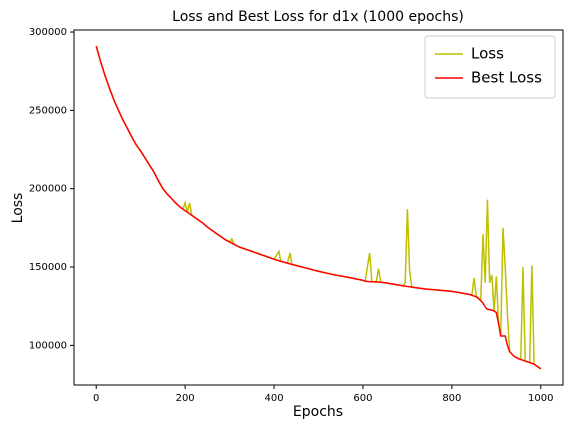  What do you see at coordinates (48, 32) in the screenshot?
I see `y-tick-label: 300000` at bounding box center [48, 32].